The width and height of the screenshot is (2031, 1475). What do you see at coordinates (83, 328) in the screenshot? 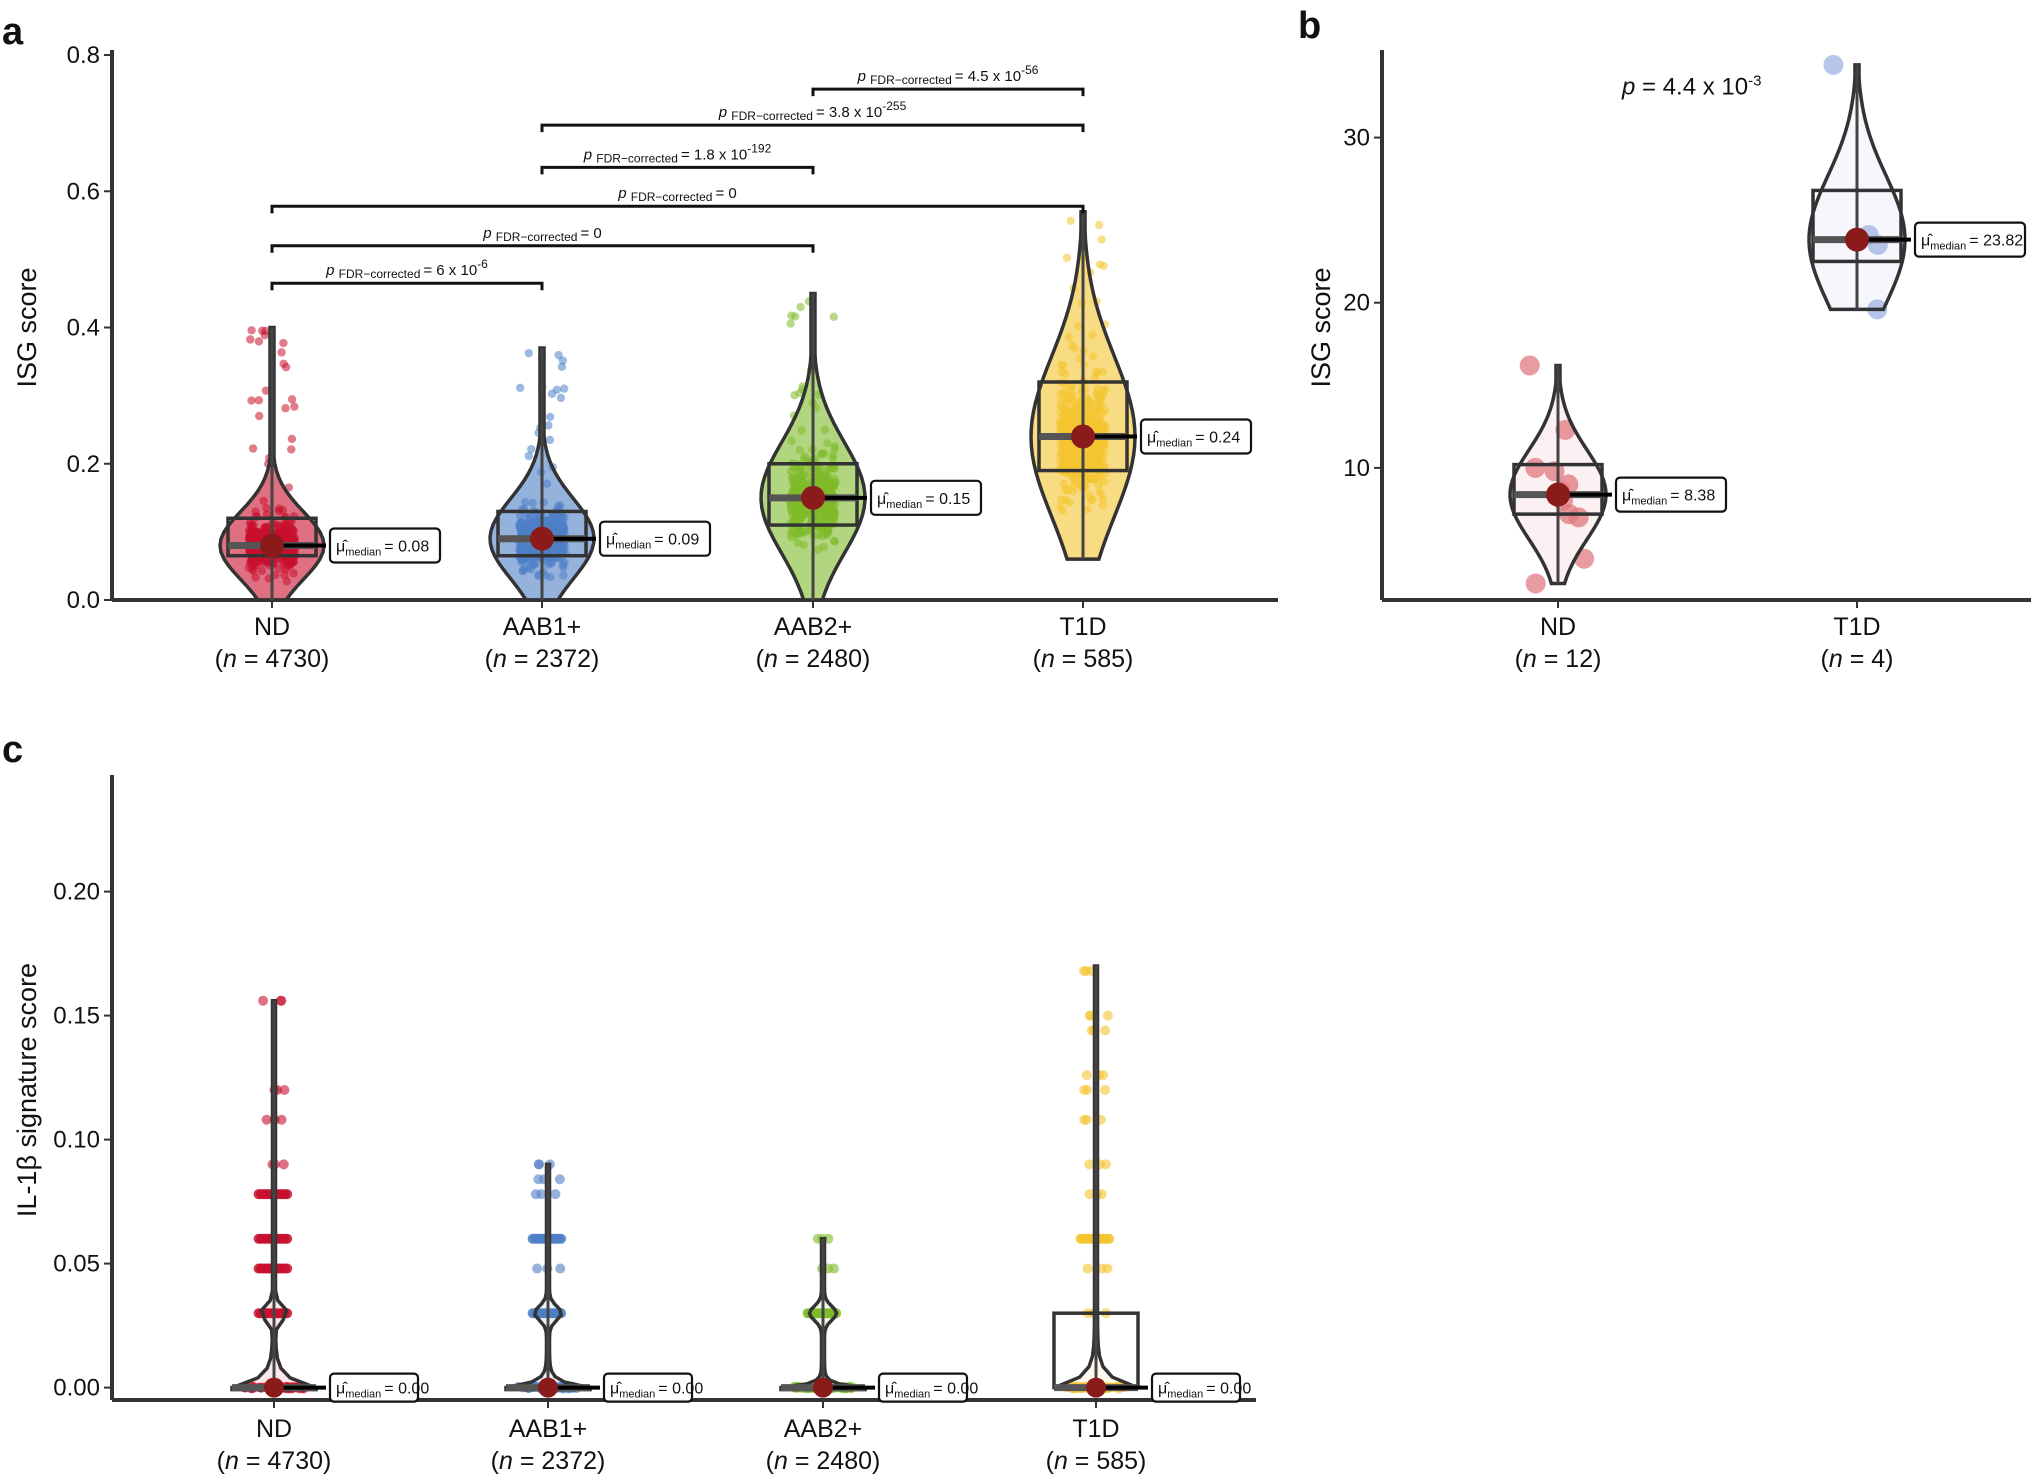
I see `y-tick-label: 0.4` at bounding box center [83, 328].